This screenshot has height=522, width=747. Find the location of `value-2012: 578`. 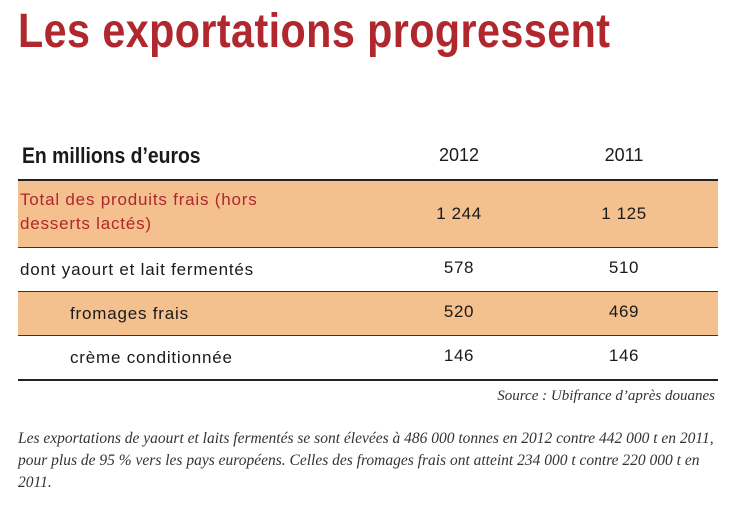

value-2012: 578 is located at coordinates (459, 267).